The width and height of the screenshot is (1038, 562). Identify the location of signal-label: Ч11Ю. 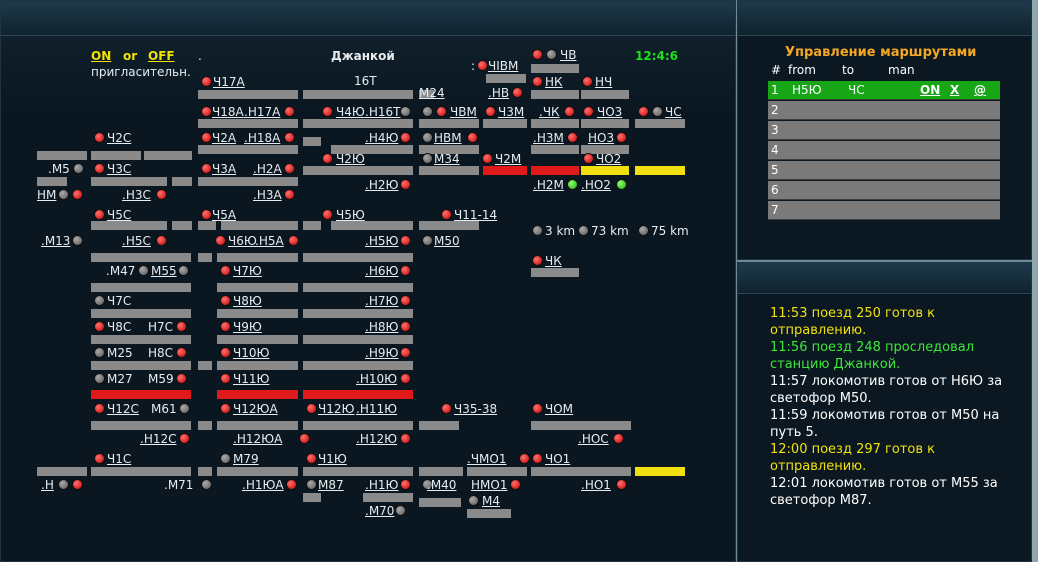
(251, 379).